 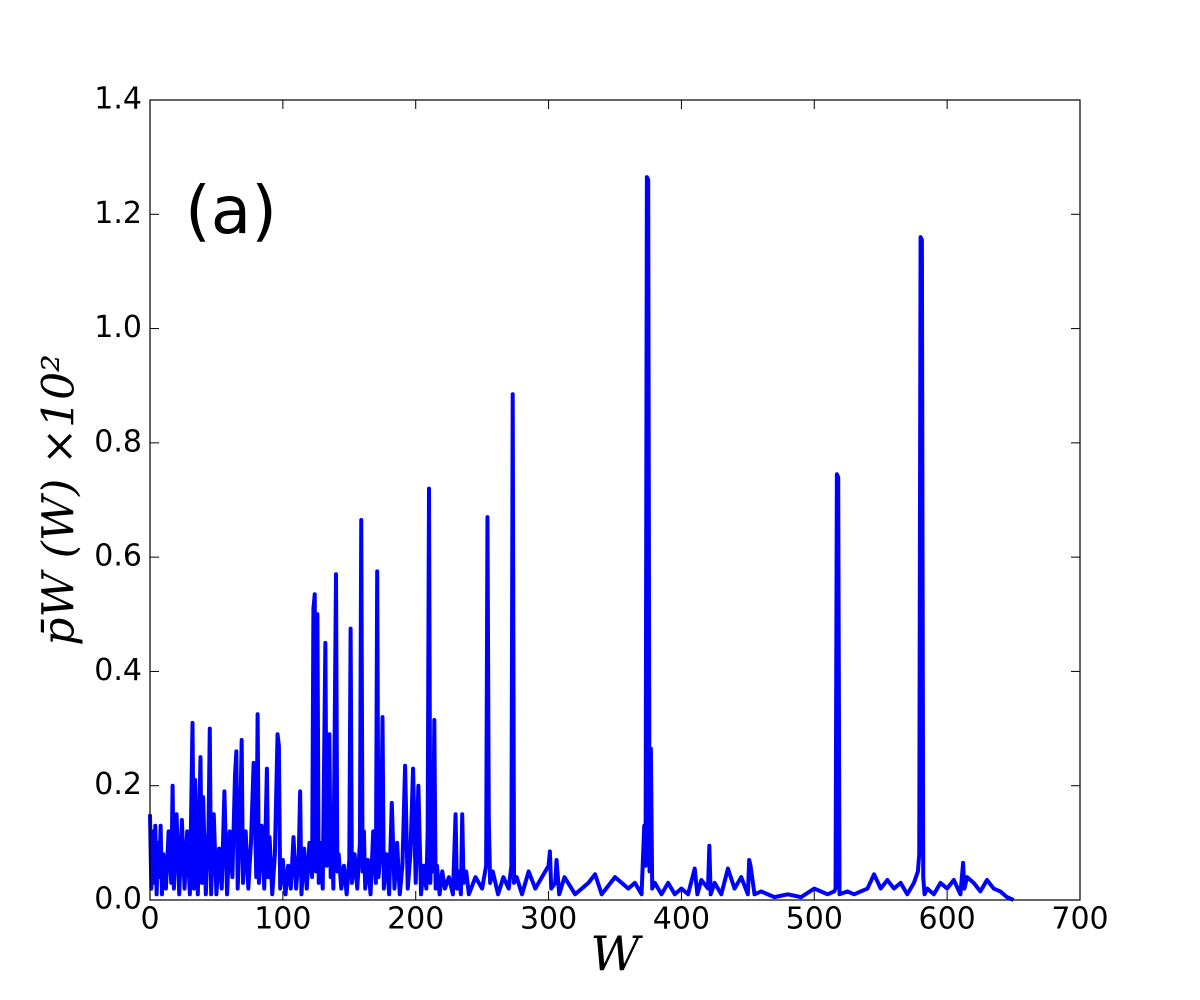 I want to click on y-axis-label: p̄W (W) ×10², so click(x=59, y=499).